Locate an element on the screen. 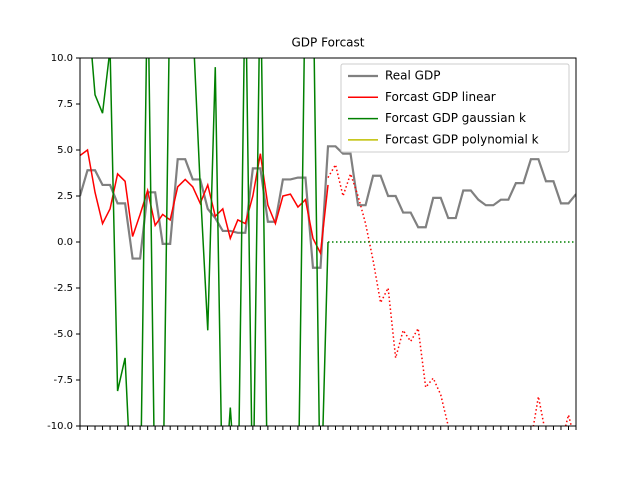 This screenshot has width=640, height=484. y-tick-label: -5.0 is located at coordinates (63, 334).